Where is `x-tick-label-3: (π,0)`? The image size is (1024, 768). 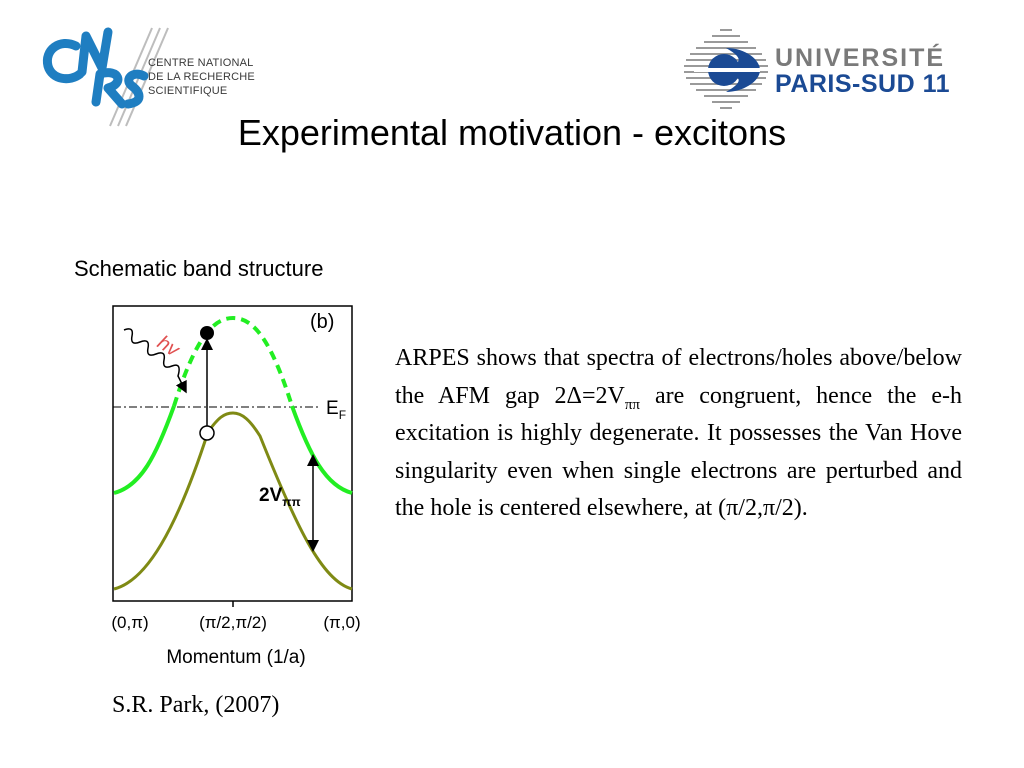
x-tick-label-3: (π,0) is located at coordinates (341, 622).